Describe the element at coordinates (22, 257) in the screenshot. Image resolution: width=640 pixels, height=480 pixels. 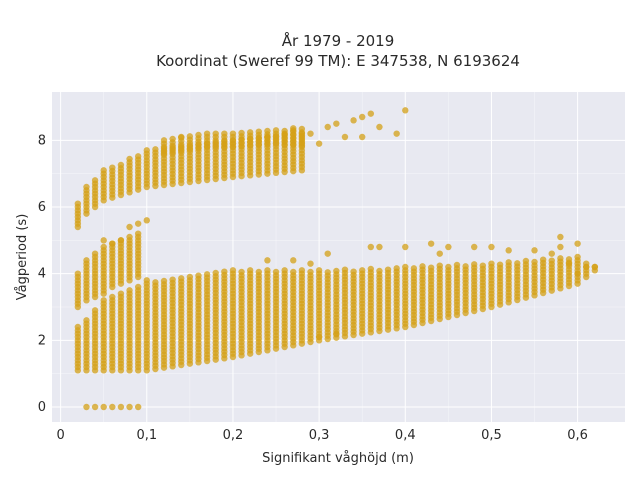
I see `y-axis-label: Vågperiod (s)` at that location.